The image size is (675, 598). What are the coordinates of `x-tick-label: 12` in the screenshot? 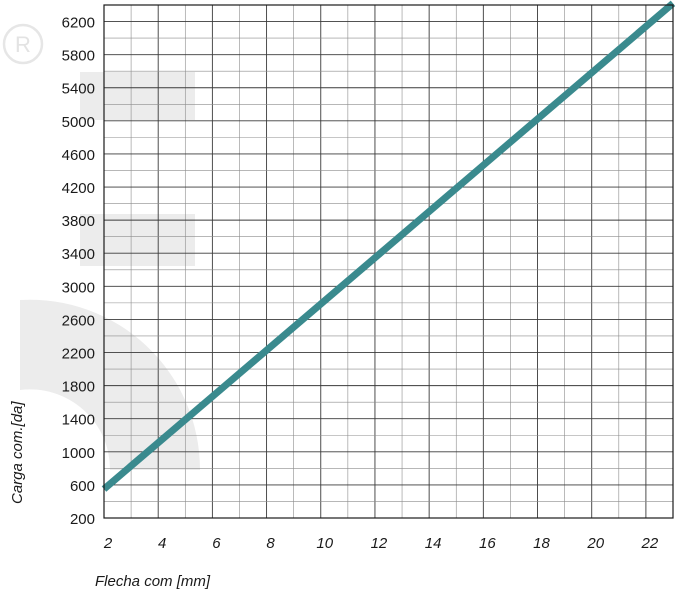 It's located at (379, 543).